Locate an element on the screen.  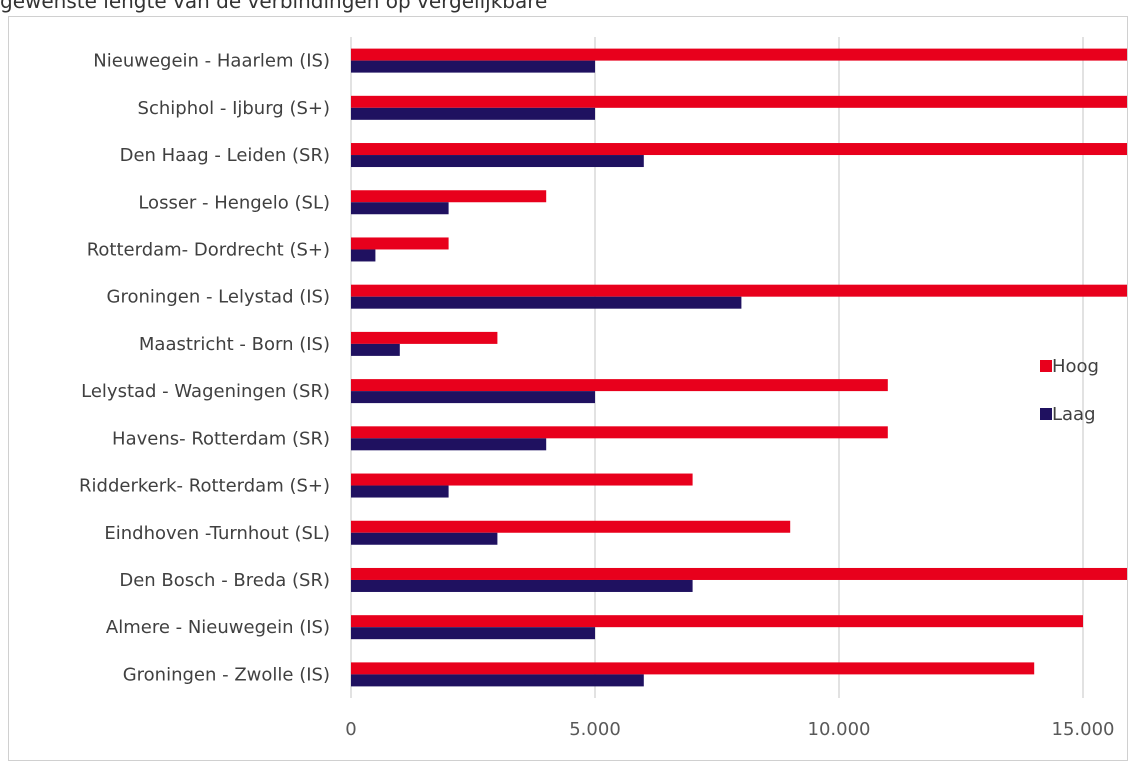
x-tick-label: 5.000 is located at coordinates (595, 729).